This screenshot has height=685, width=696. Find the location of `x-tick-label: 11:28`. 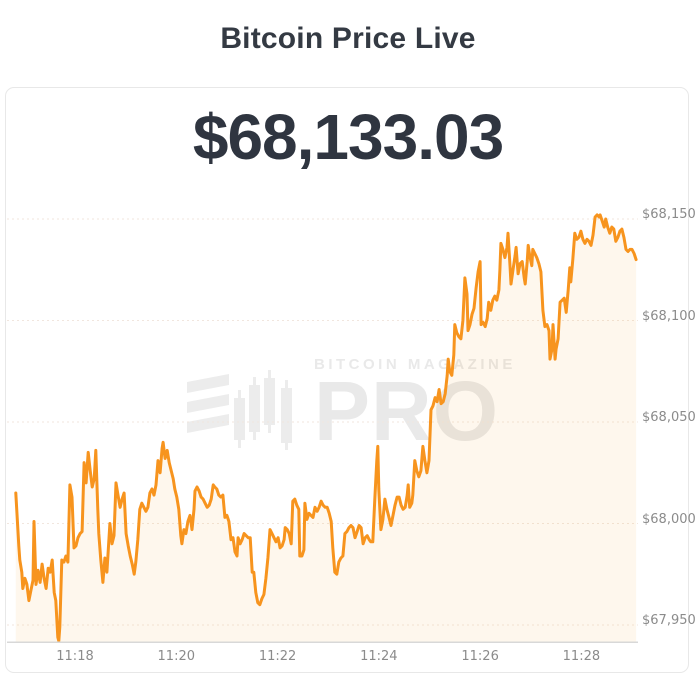

x-tick-label: 11:28 is located at coordinates (581, 656).